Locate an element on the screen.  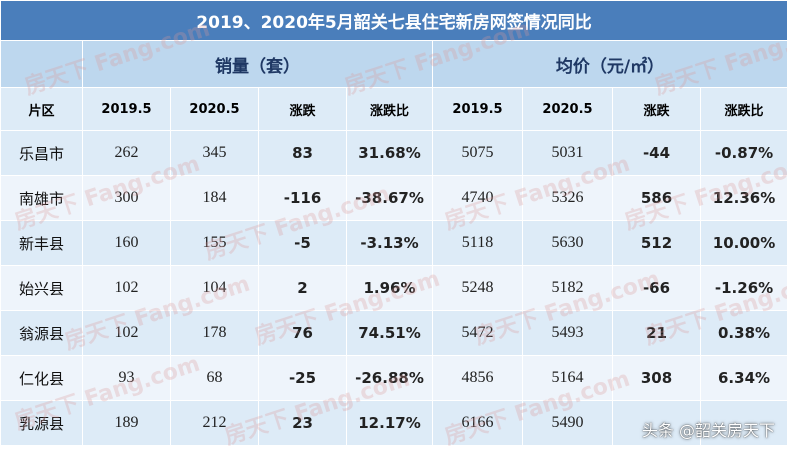
cell-sales-pct: -3.13% is located at coordinates (389, 243).